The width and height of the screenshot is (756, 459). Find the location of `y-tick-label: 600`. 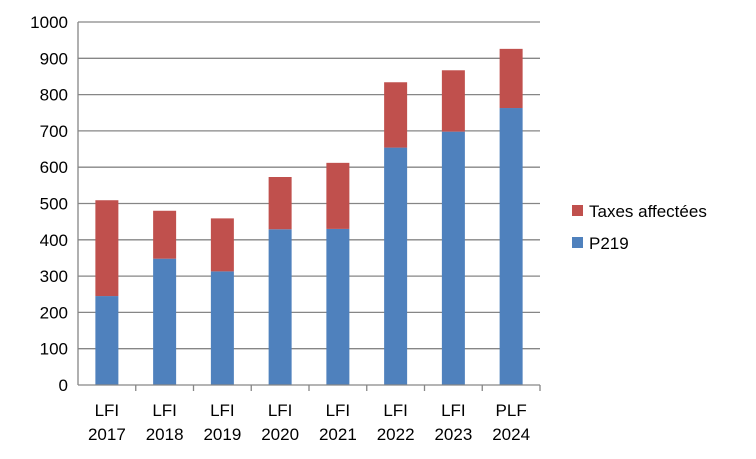

y-tick-label: 600 is located at coordinates (54, 167).